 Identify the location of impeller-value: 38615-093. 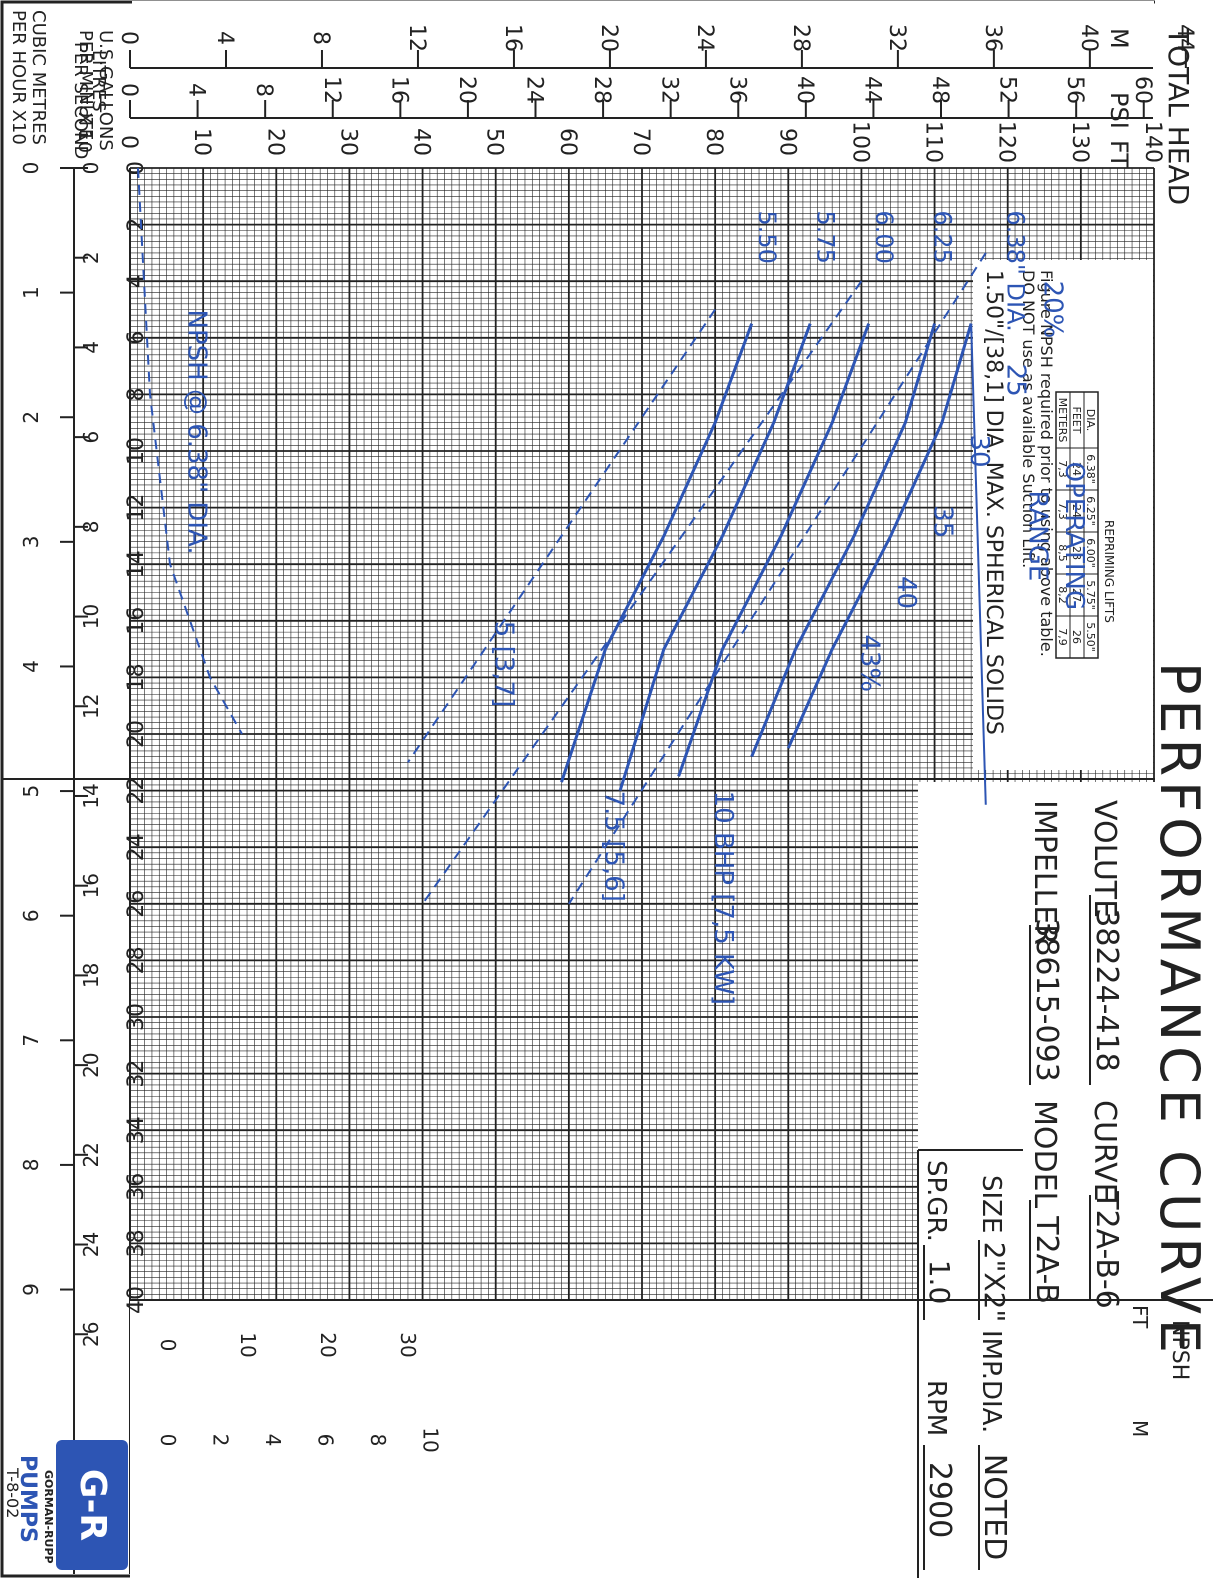
(1046, 1000).